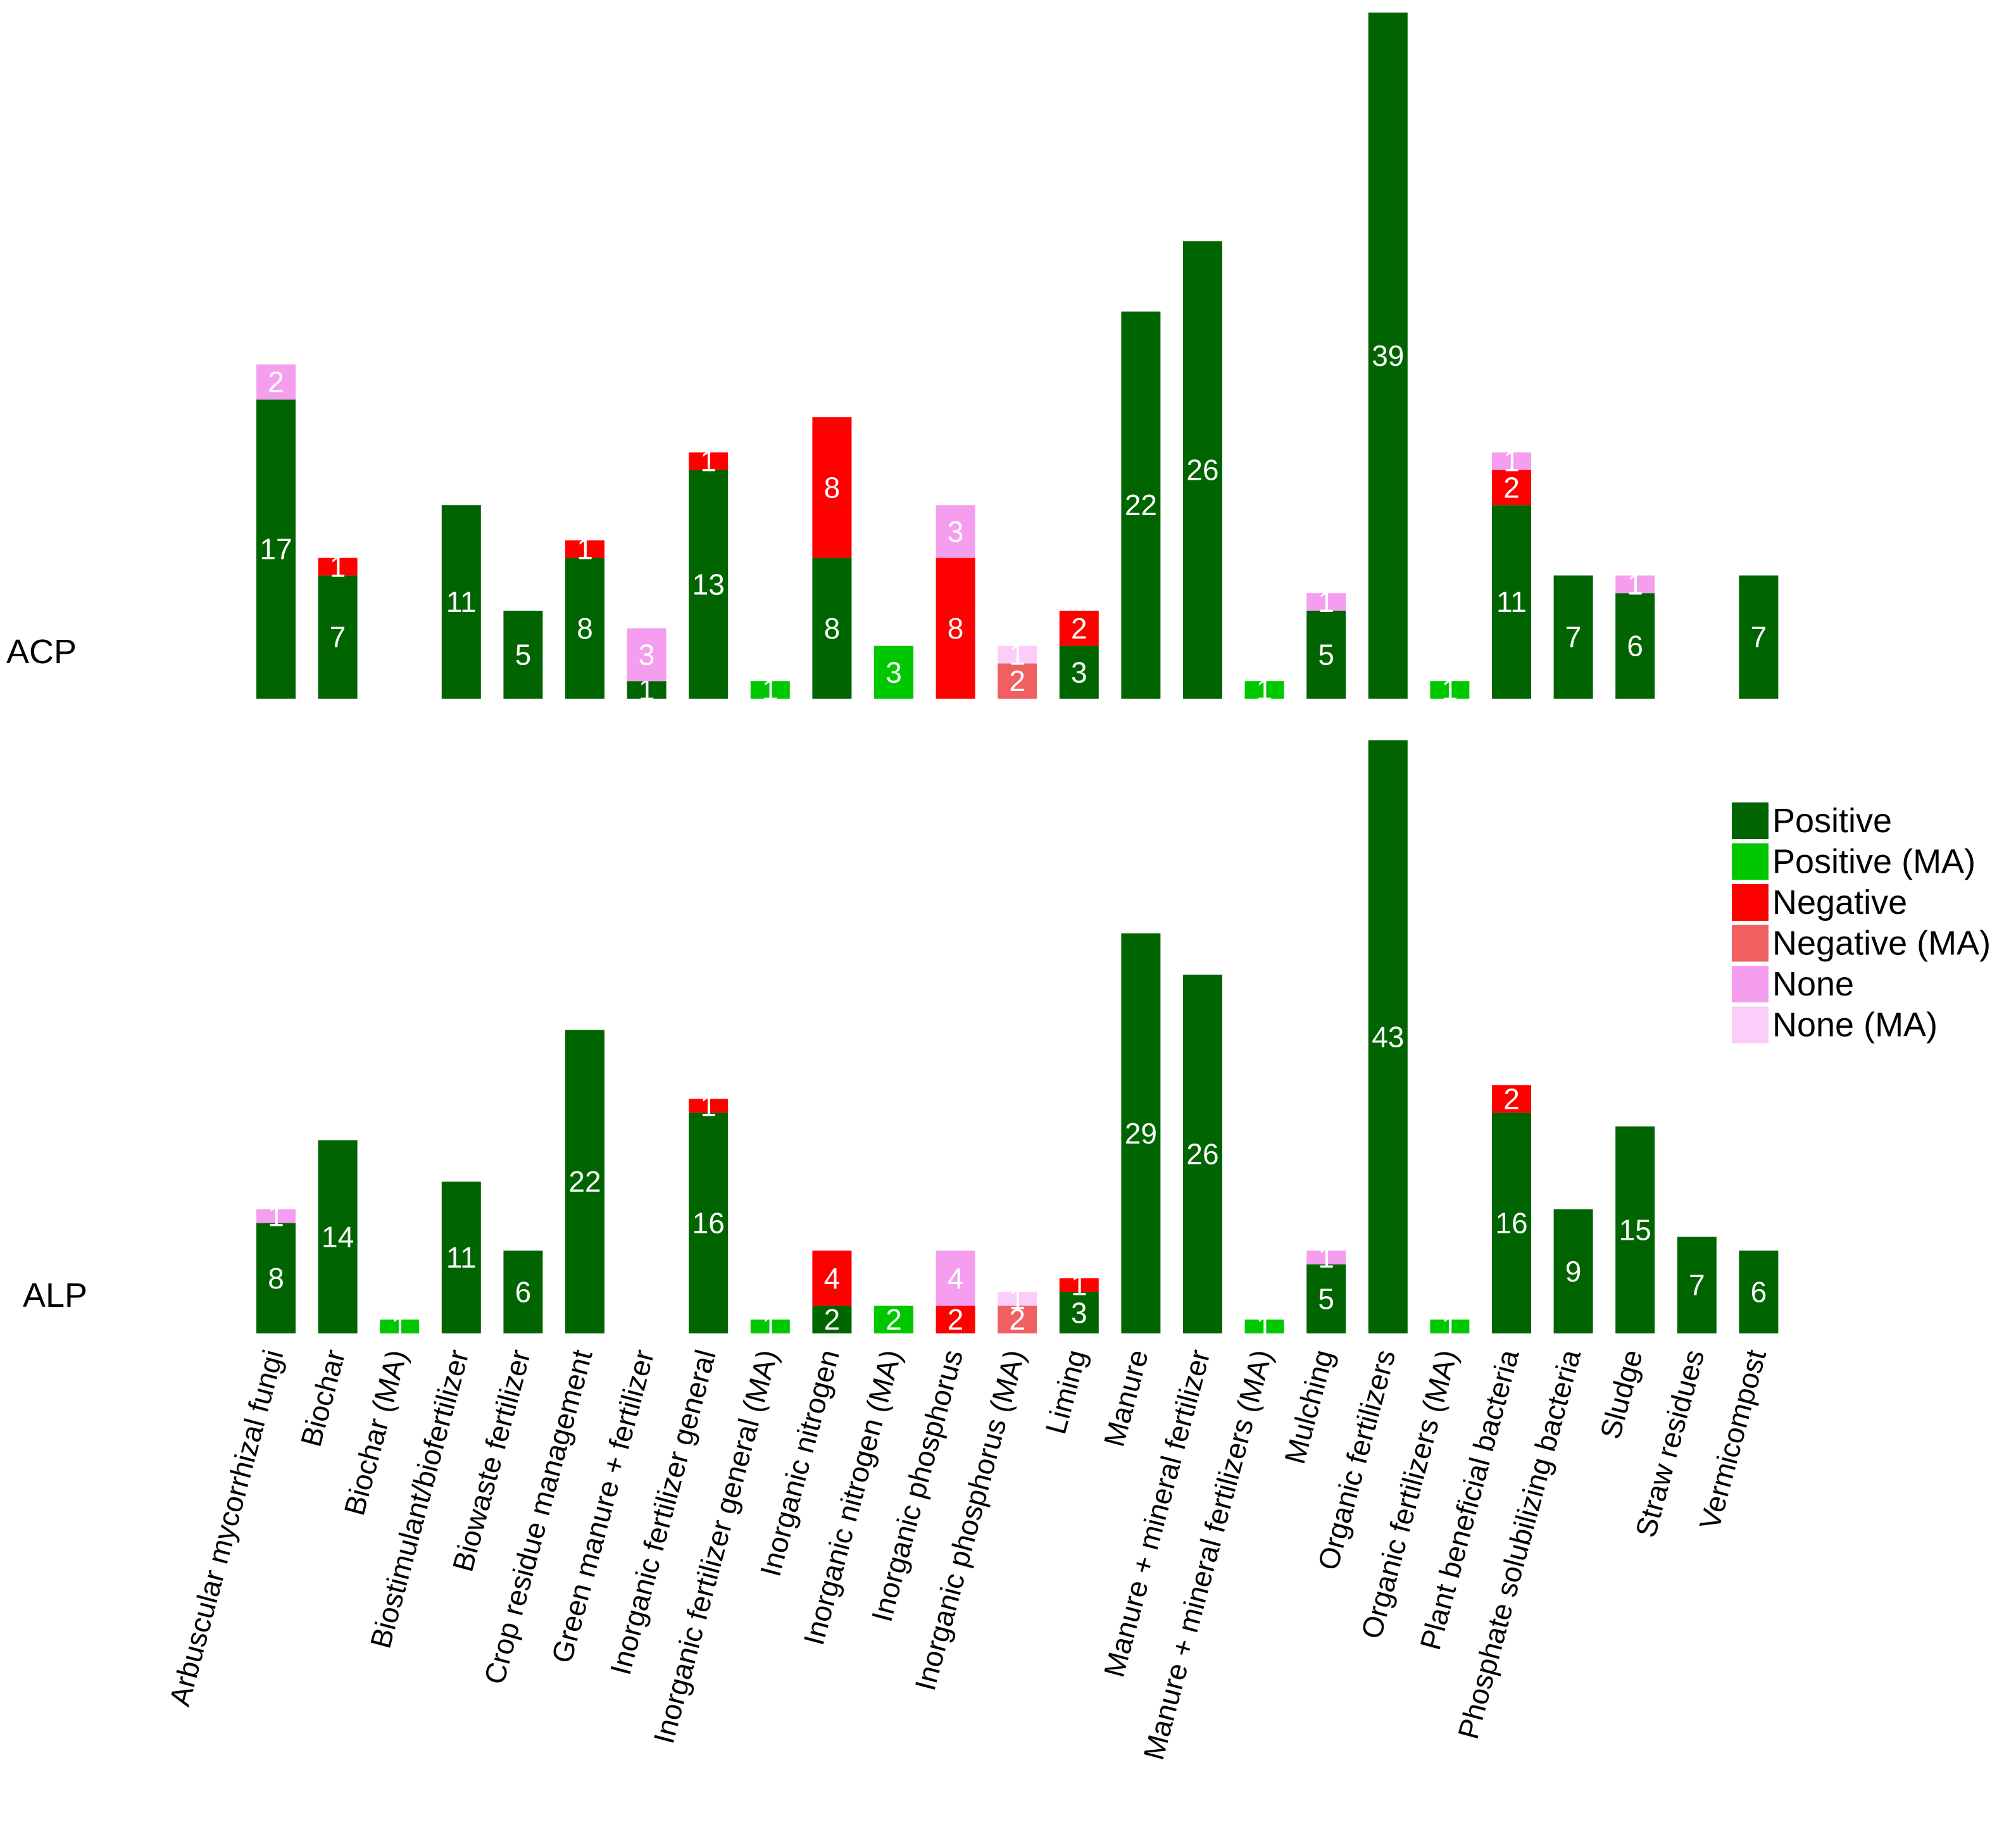  I want to click on legend-swatch-positive-ma, so click(1750, 862).